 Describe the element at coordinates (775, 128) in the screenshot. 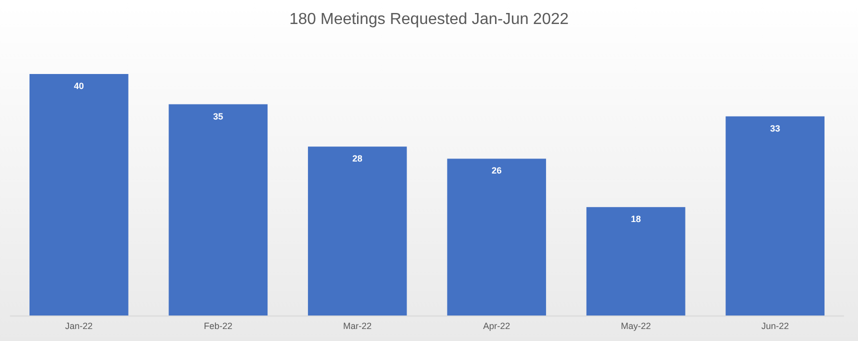

I see `data-label: 33` at that location.